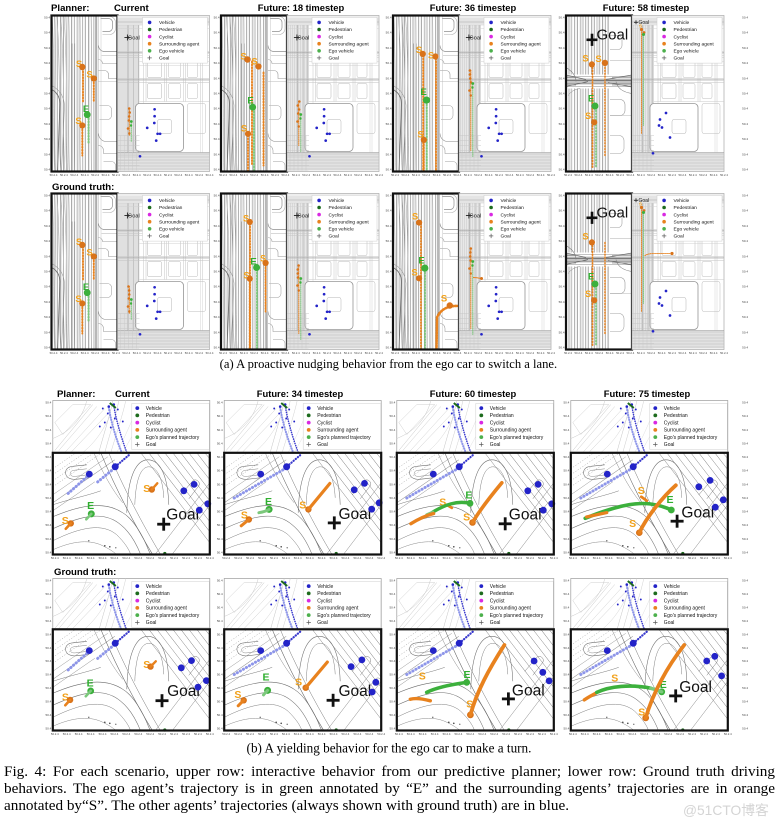 This screenshot has width=779, height=824. What do you see at coordinates (76, 394) in the screenshot?
I see `svg-text: Planner:` at bounding box center [76, 394].